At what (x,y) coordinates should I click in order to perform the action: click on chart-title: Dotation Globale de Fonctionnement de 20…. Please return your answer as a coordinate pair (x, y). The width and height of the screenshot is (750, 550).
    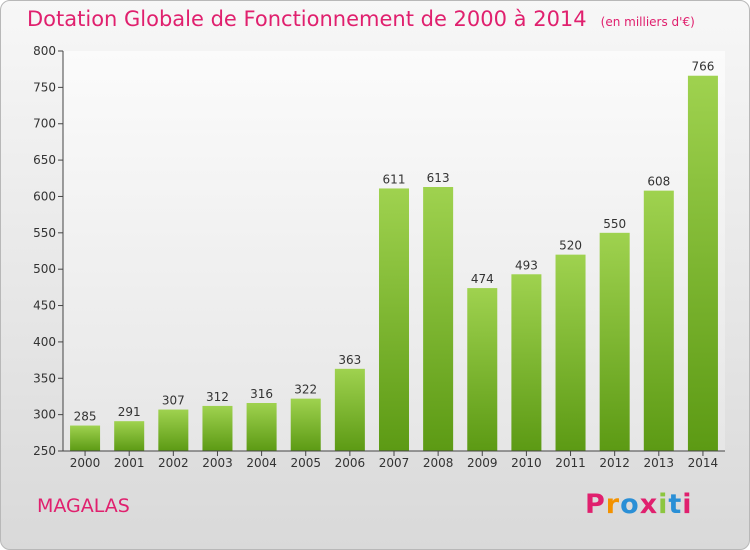
    Looking at the image, I should click on (361, 19).